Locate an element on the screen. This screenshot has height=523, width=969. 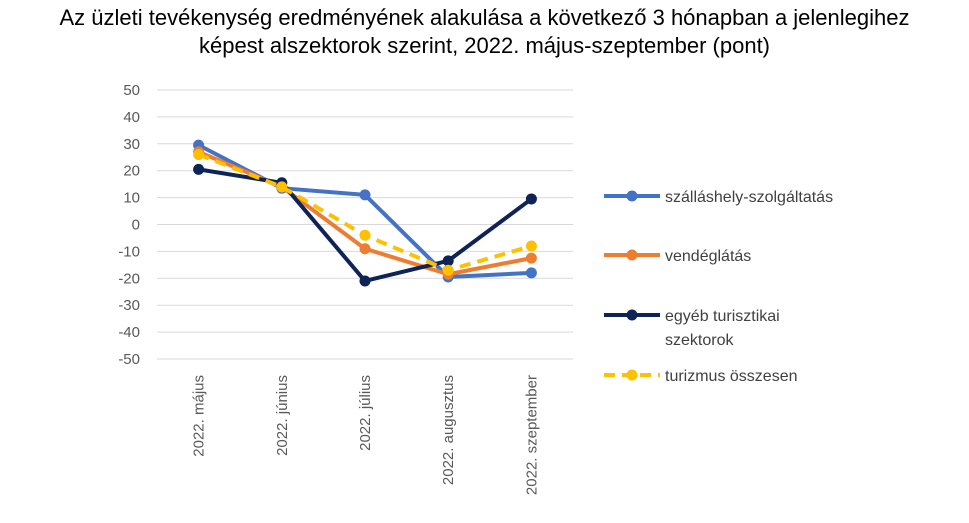
x-tick-label: 2022. május is located at coordinates (199, 416).